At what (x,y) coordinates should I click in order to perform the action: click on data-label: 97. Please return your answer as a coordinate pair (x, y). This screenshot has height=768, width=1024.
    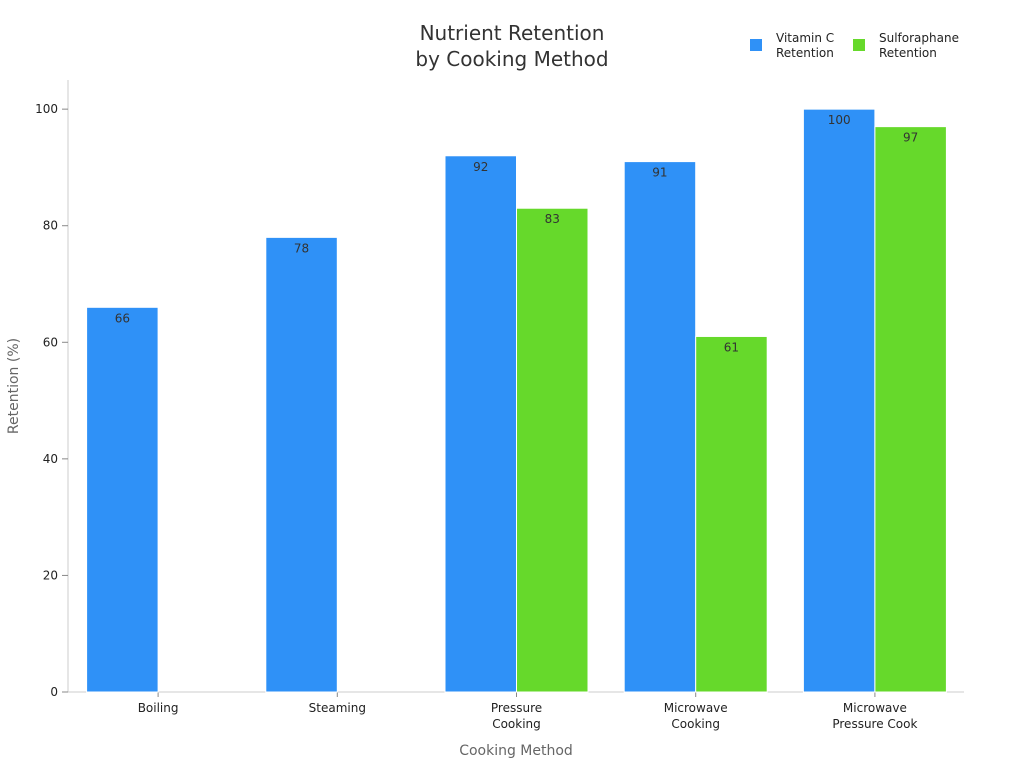
    Looking at the image, I should click on (910, 138).